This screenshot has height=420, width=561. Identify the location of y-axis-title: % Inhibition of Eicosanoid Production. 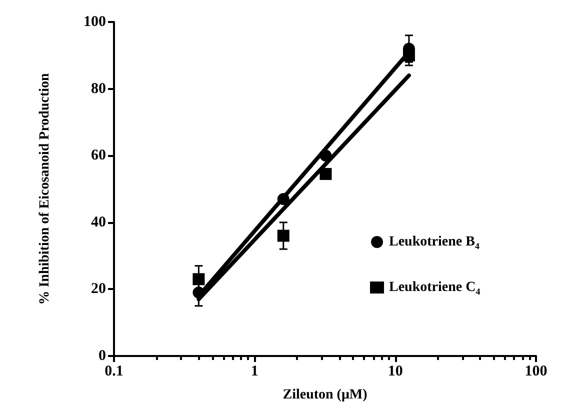
(45, 189).